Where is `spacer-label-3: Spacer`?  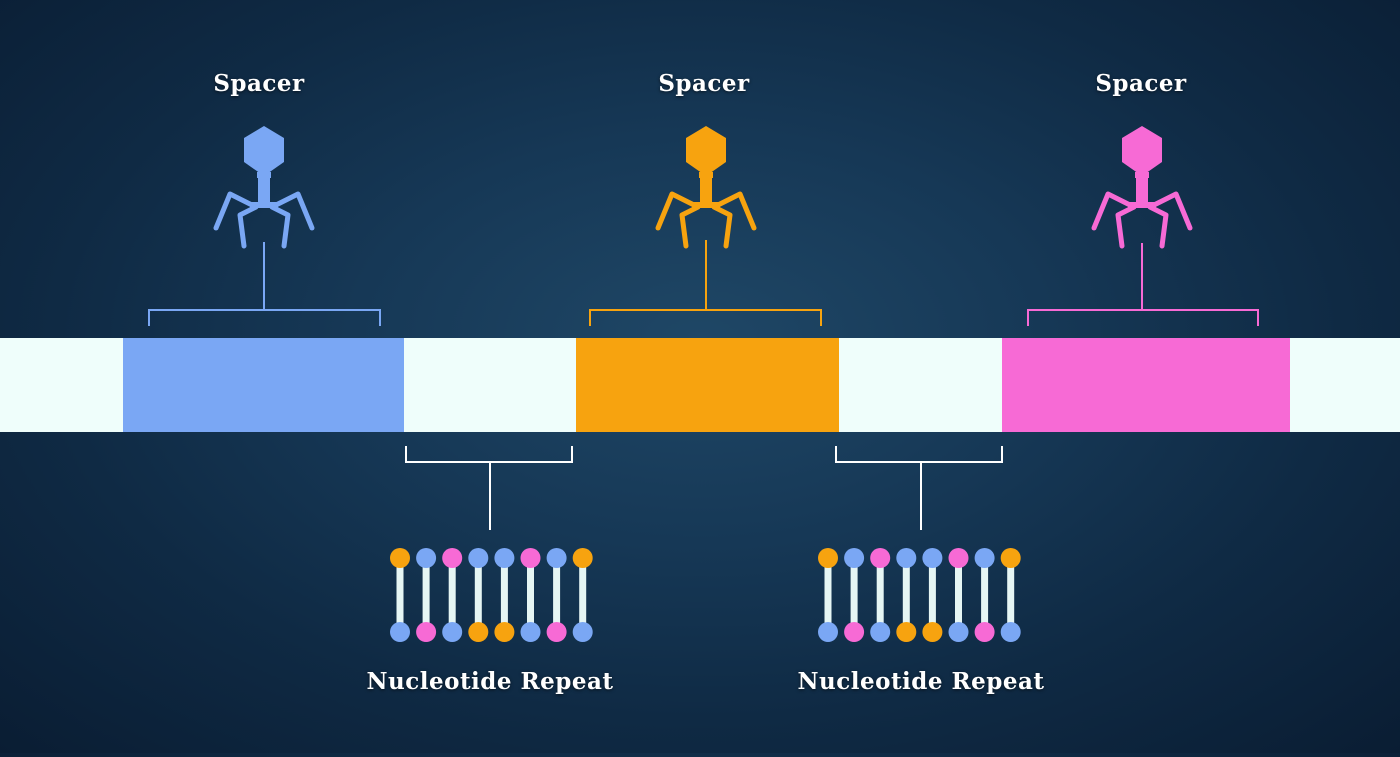 spacer-label-3: Spacer is located at coordinates (1141, 83).